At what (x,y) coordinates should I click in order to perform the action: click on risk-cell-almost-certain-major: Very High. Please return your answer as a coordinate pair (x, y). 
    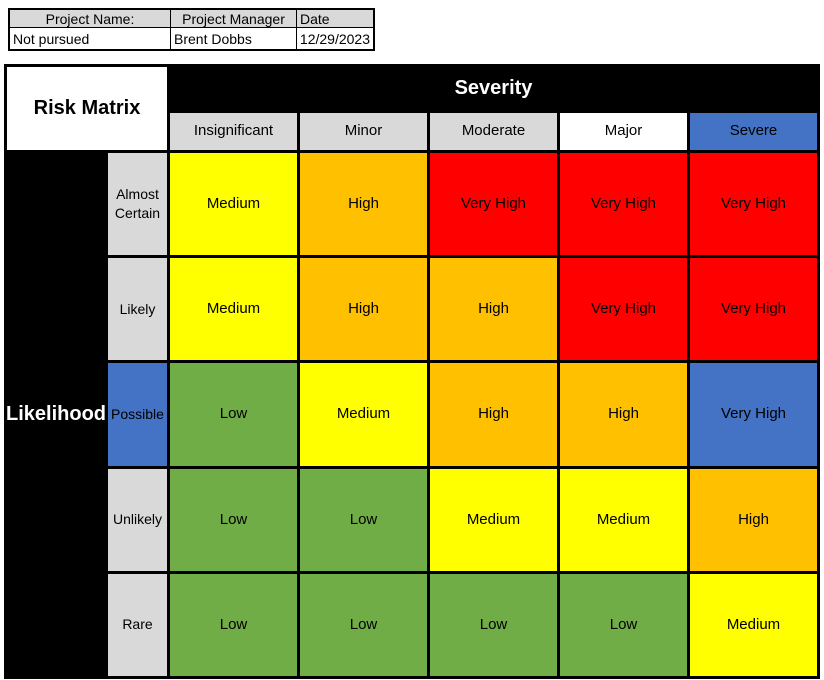
    Looking at the image, I should click on (623, 204).